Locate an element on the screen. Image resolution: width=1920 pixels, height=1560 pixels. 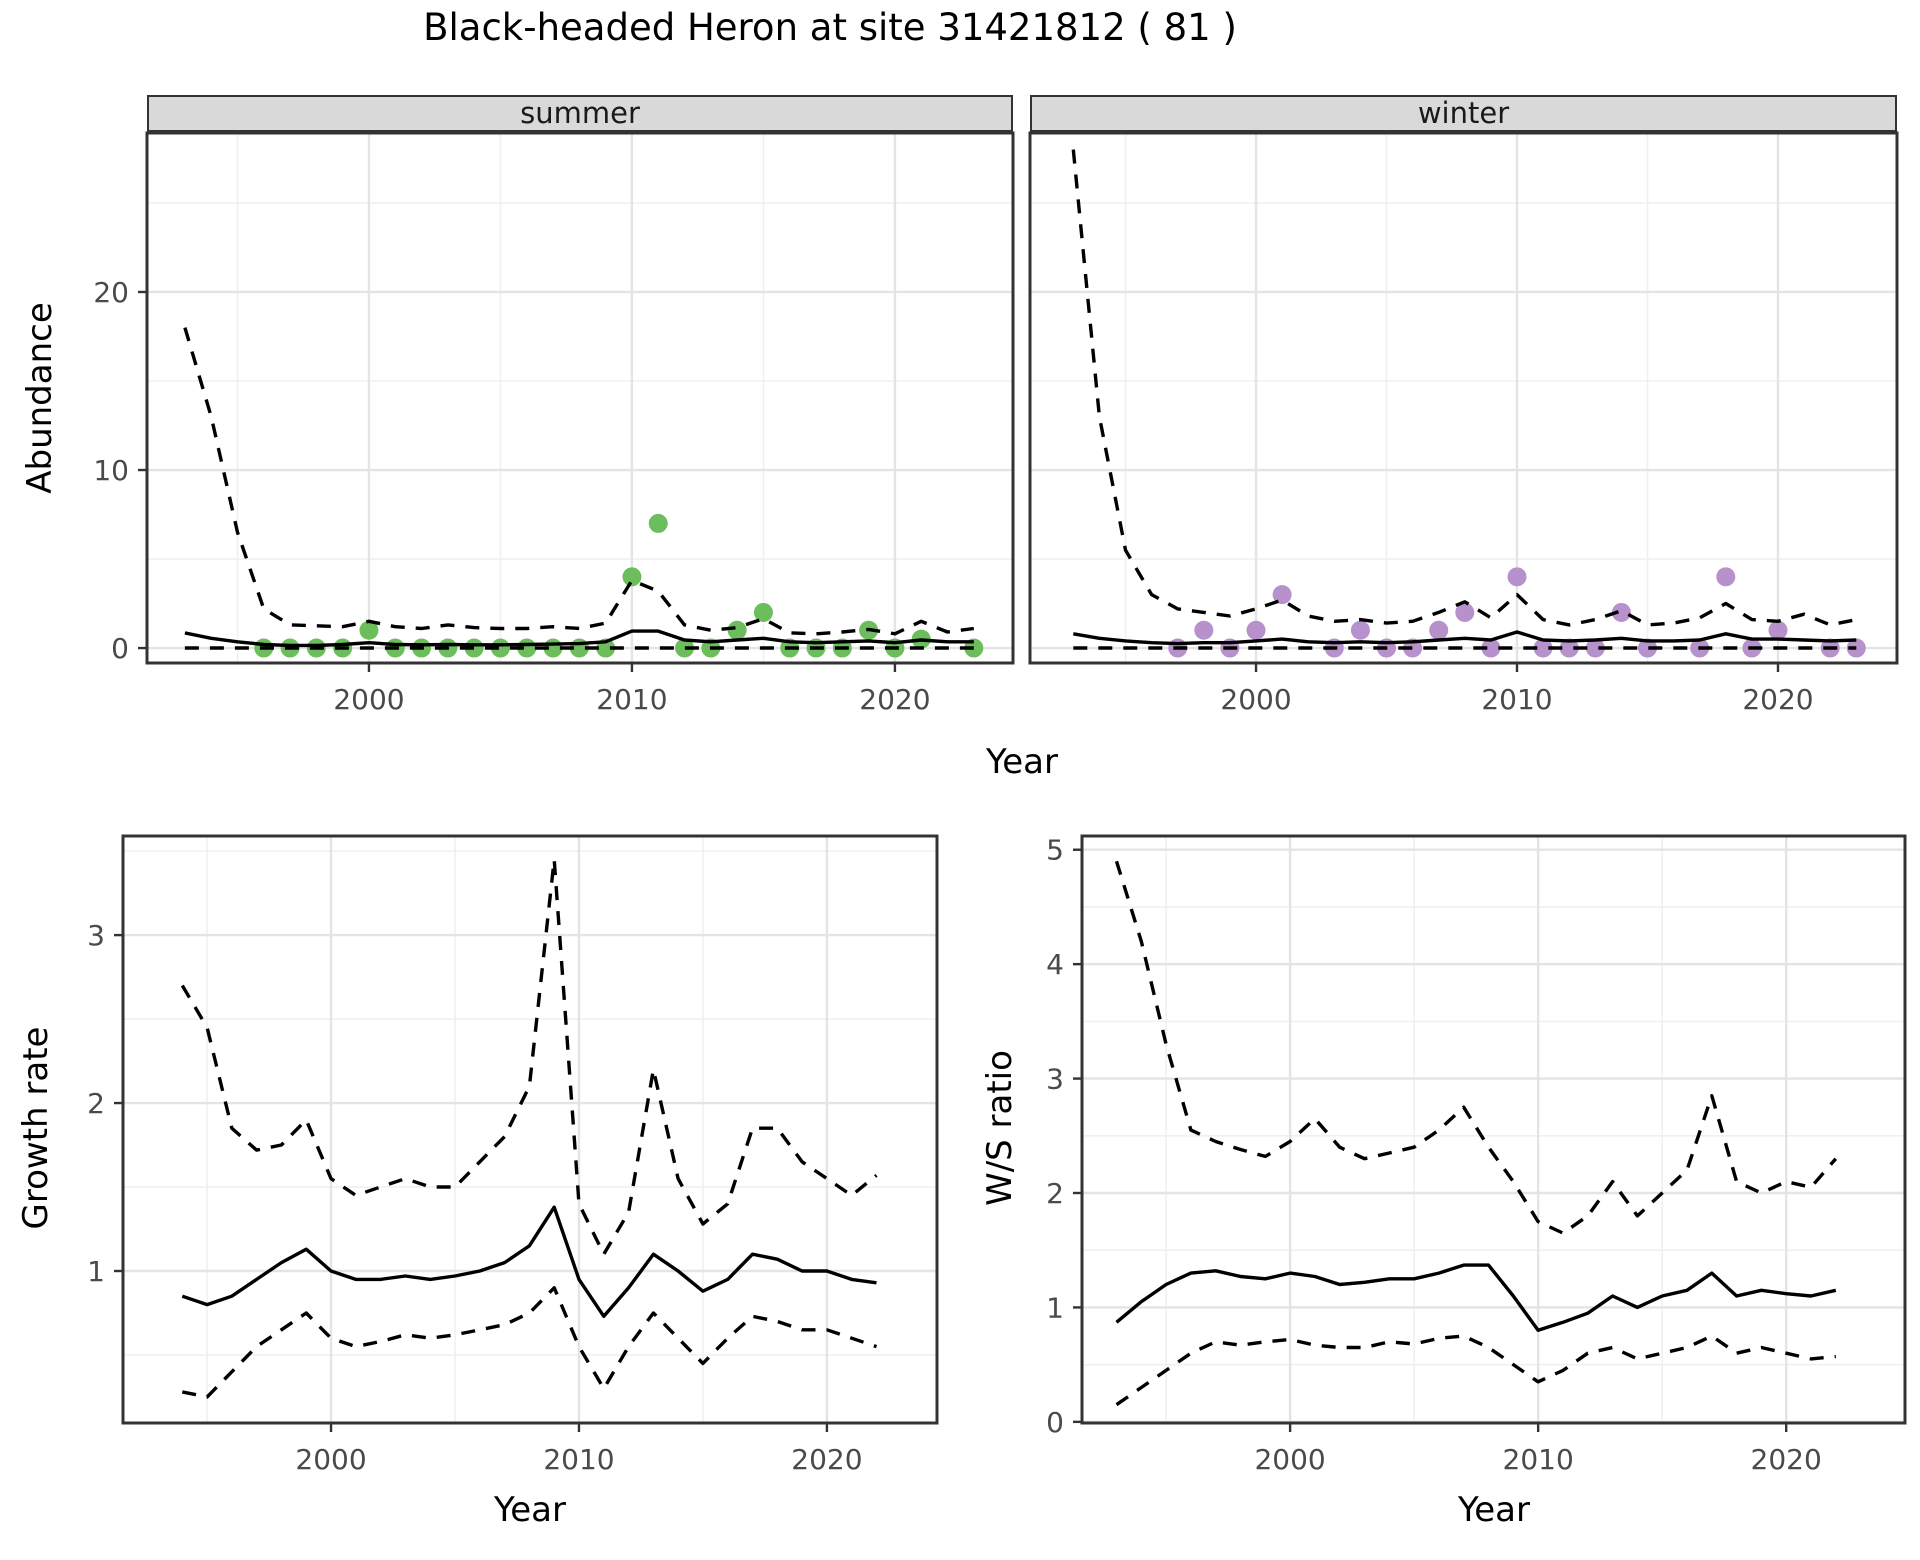
year-axis-label-bottom-left: Year is located at coordinates (530, 1510).